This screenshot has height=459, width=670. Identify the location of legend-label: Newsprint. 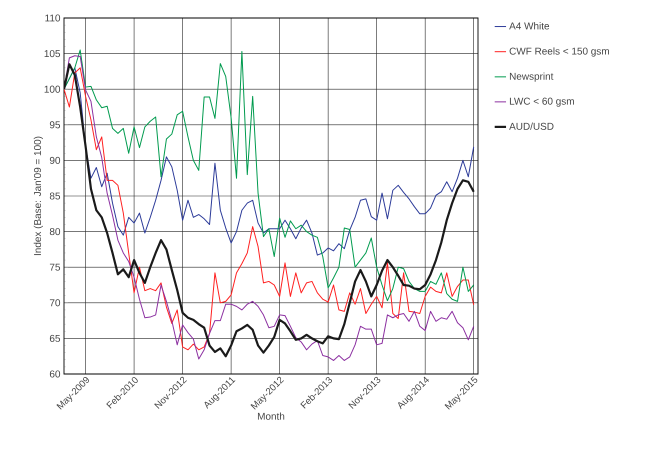
(532, 77).